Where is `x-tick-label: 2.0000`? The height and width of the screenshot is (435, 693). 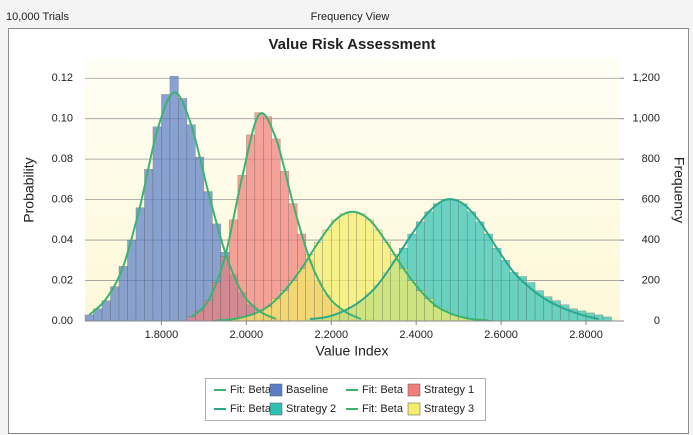
x-tick-label: 2.0000 is located at coordinates (247, 335).